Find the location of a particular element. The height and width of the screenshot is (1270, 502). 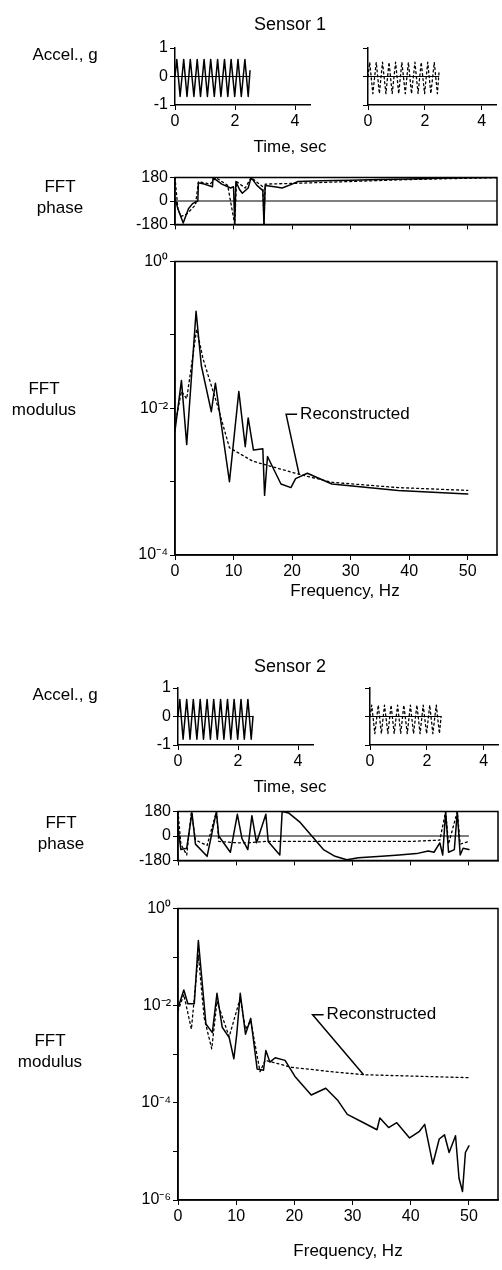

chart-title: Sensor 1 is located at coordinates (289, 24).